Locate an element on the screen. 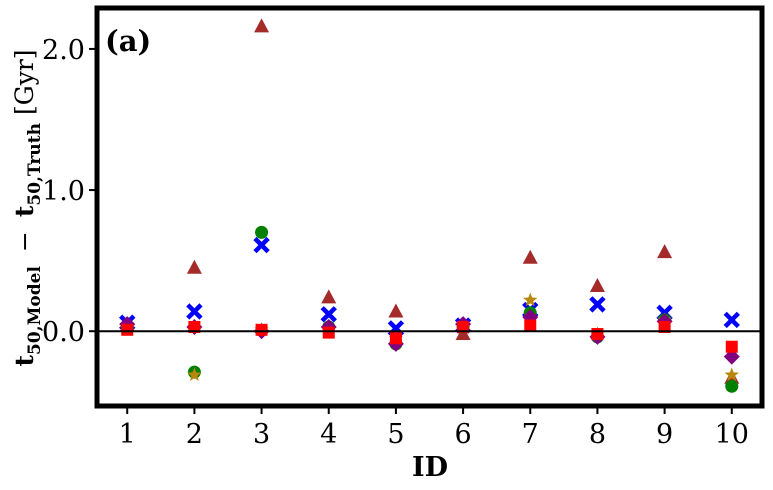  y-label-sub1: 50,Model is located at coordinates (35, 310).